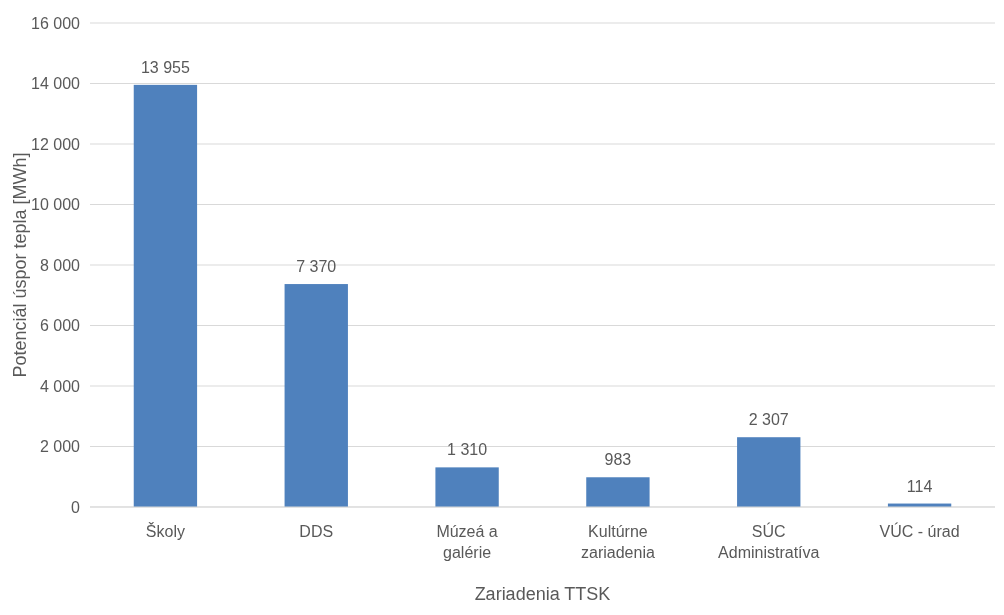 The image size is (1004, 615). Describe the element at coordinates (165, 67) in the screenshot. I see `data-label: 13 955` at that location.